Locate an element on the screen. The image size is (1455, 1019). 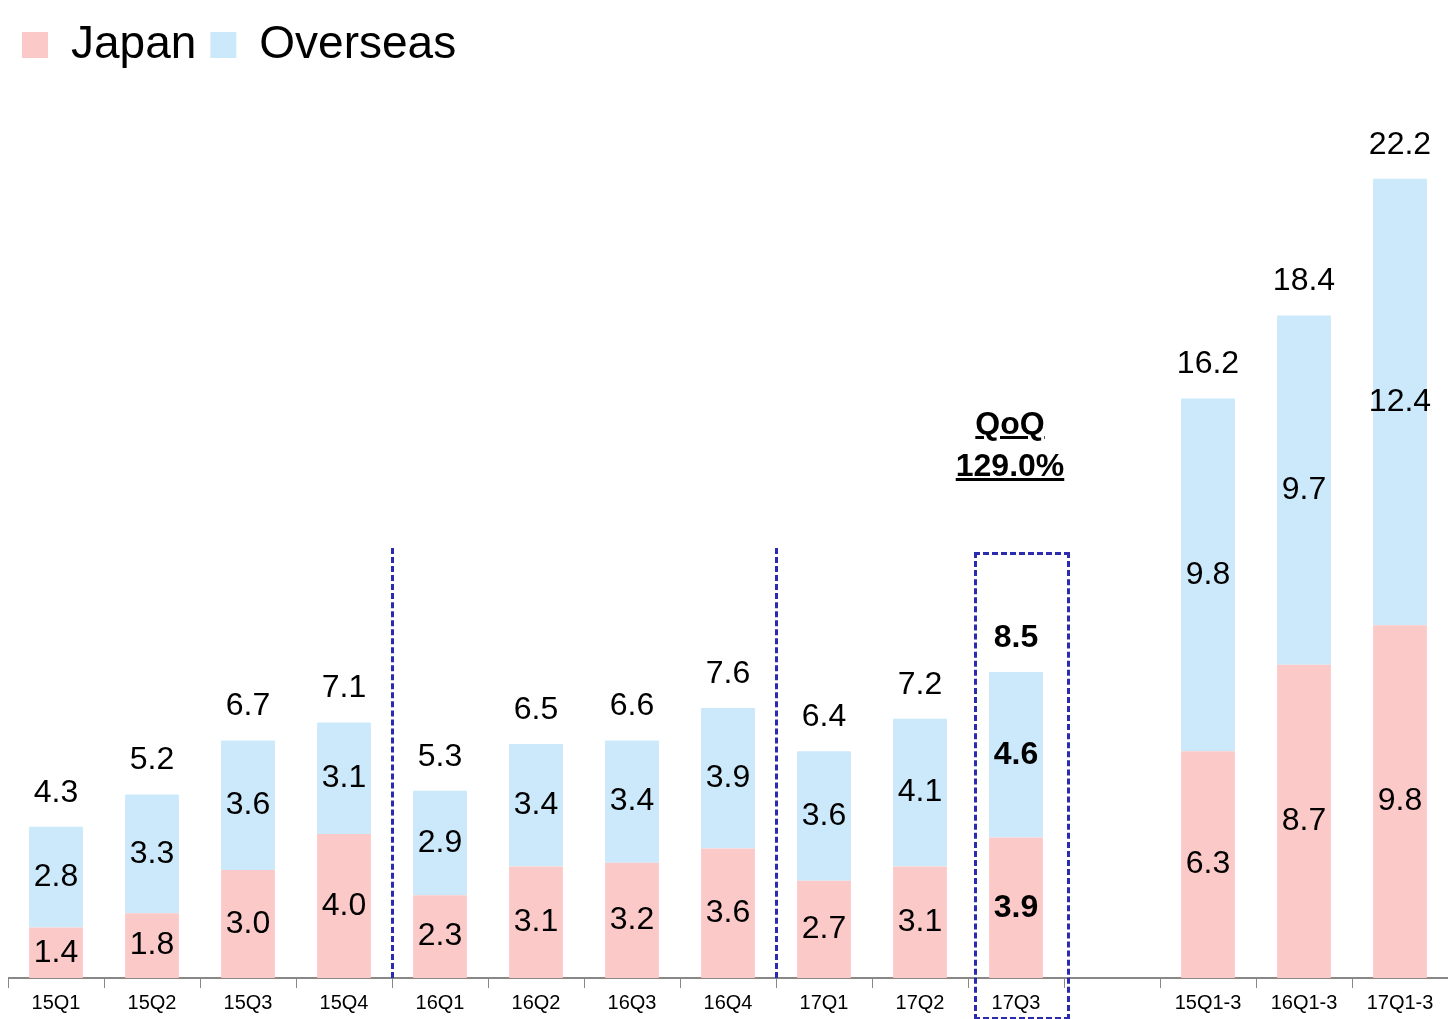
data-label: 1.8 is located at coordinates (152, 943).